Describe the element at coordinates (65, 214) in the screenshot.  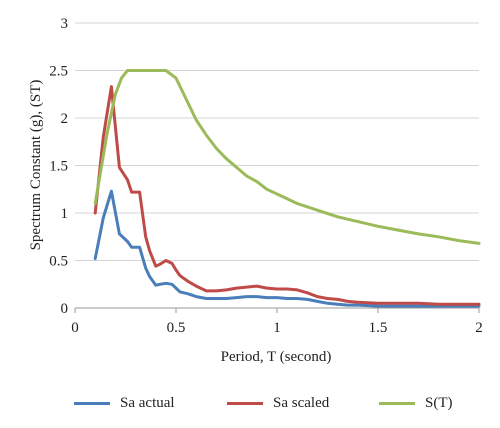
I see `y-tick-label: 1` at that location.